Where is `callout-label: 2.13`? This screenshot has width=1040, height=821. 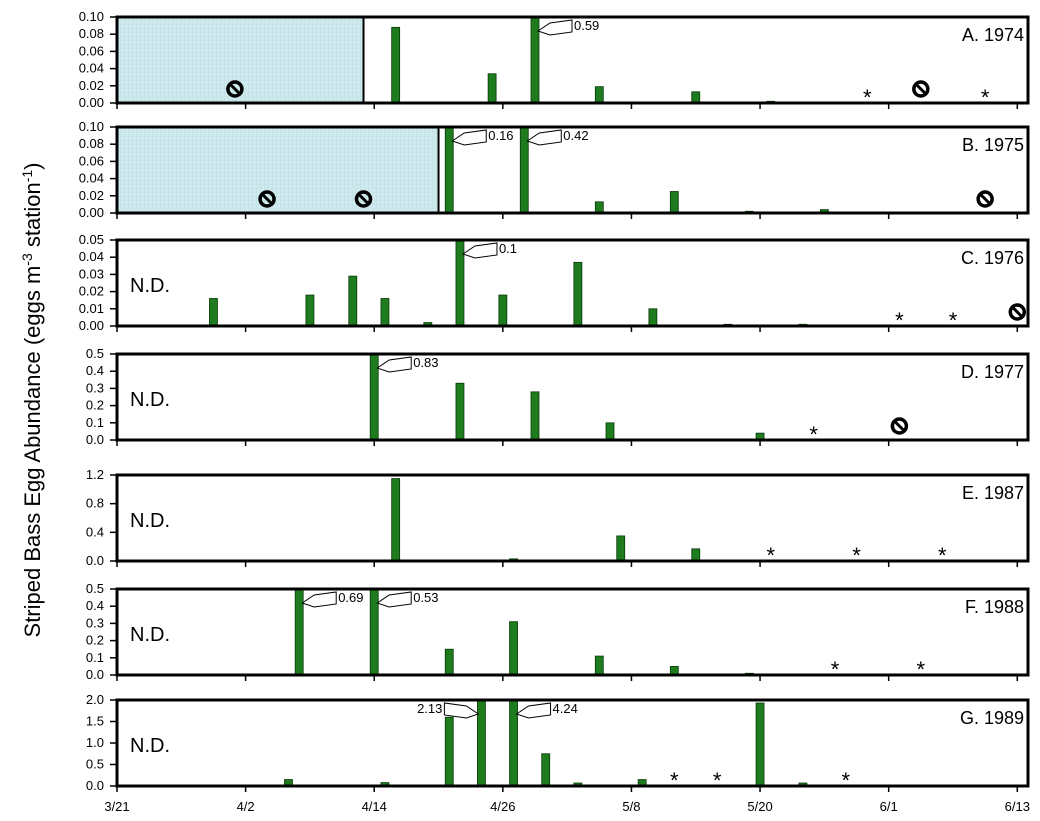
callout-label: 2.13 is located at coordinates (429, 708).